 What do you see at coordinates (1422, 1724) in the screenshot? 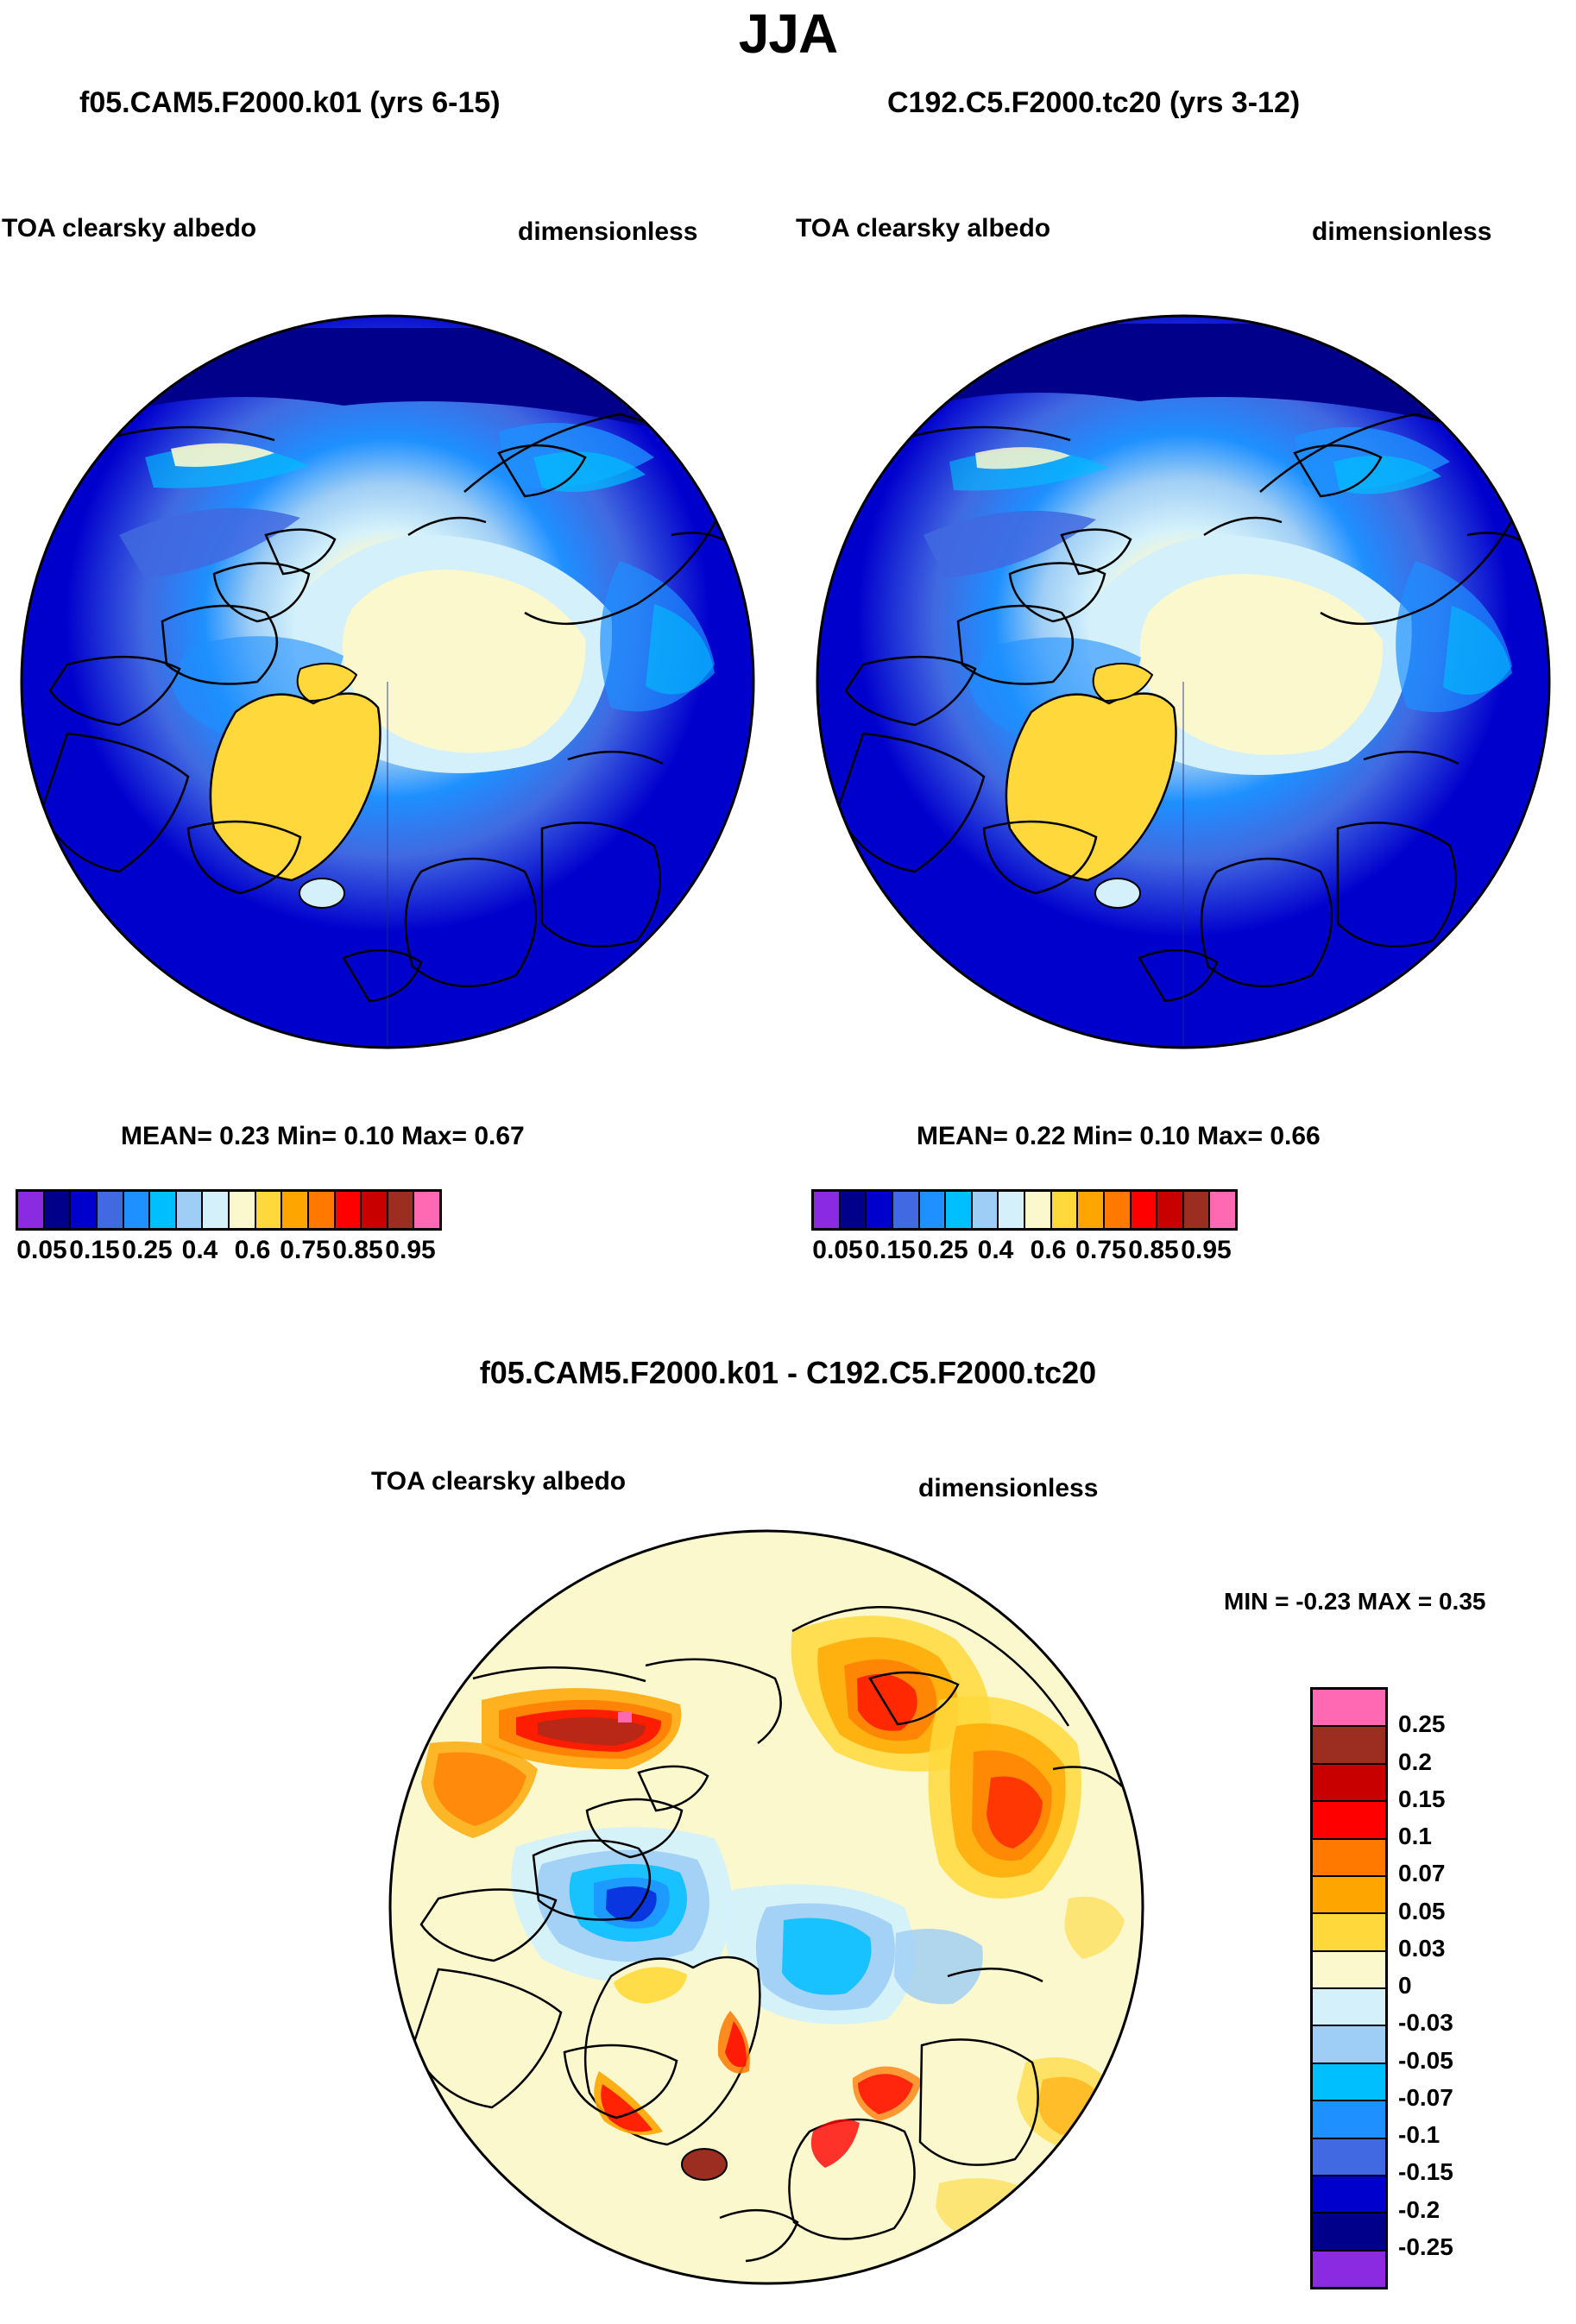
I see `colorbar-diff-tick-label: 0.25` at bounding box center [1422, 1724].